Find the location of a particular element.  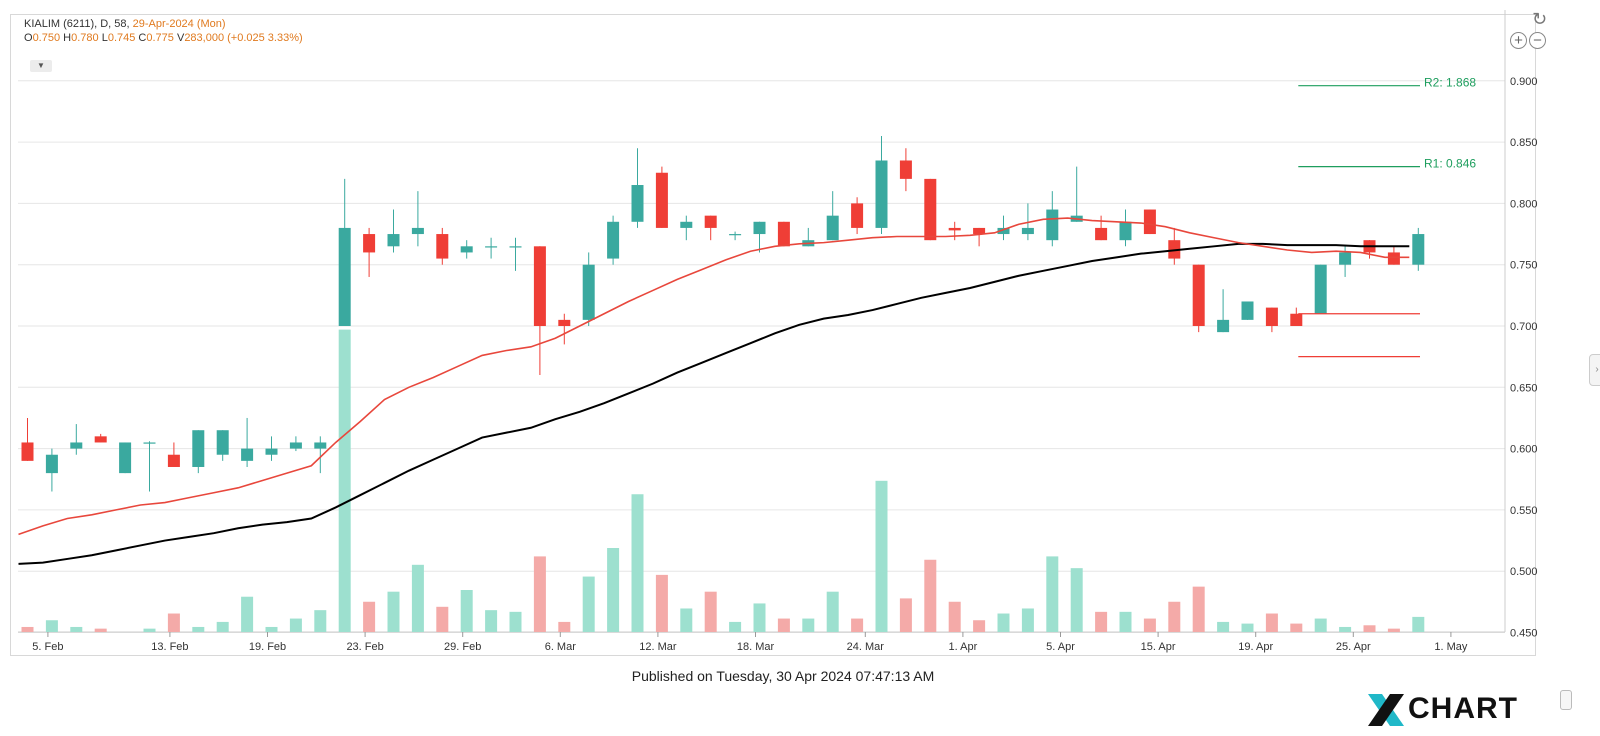

zoom-in-icon: + is located at coordinates (1518, 40).